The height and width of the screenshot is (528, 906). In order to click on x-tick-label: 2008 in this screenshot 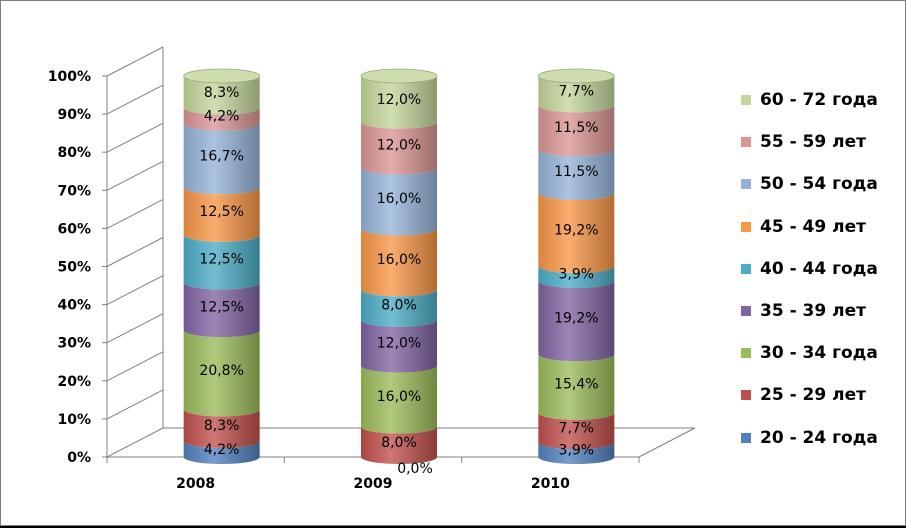, I will do `click(195, 484)`.